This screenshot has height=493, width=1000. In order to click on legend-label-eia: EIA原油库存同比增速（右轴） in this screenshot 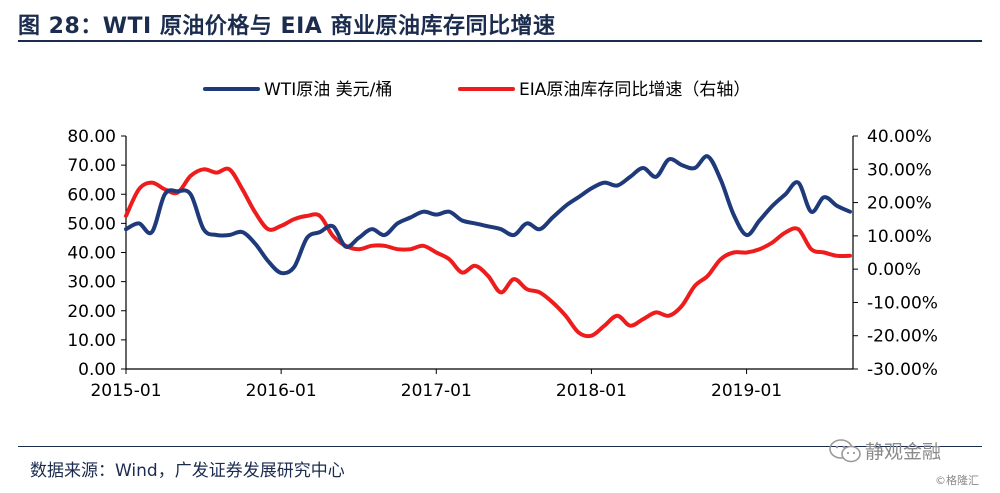, I will do `click(634, 90)`.